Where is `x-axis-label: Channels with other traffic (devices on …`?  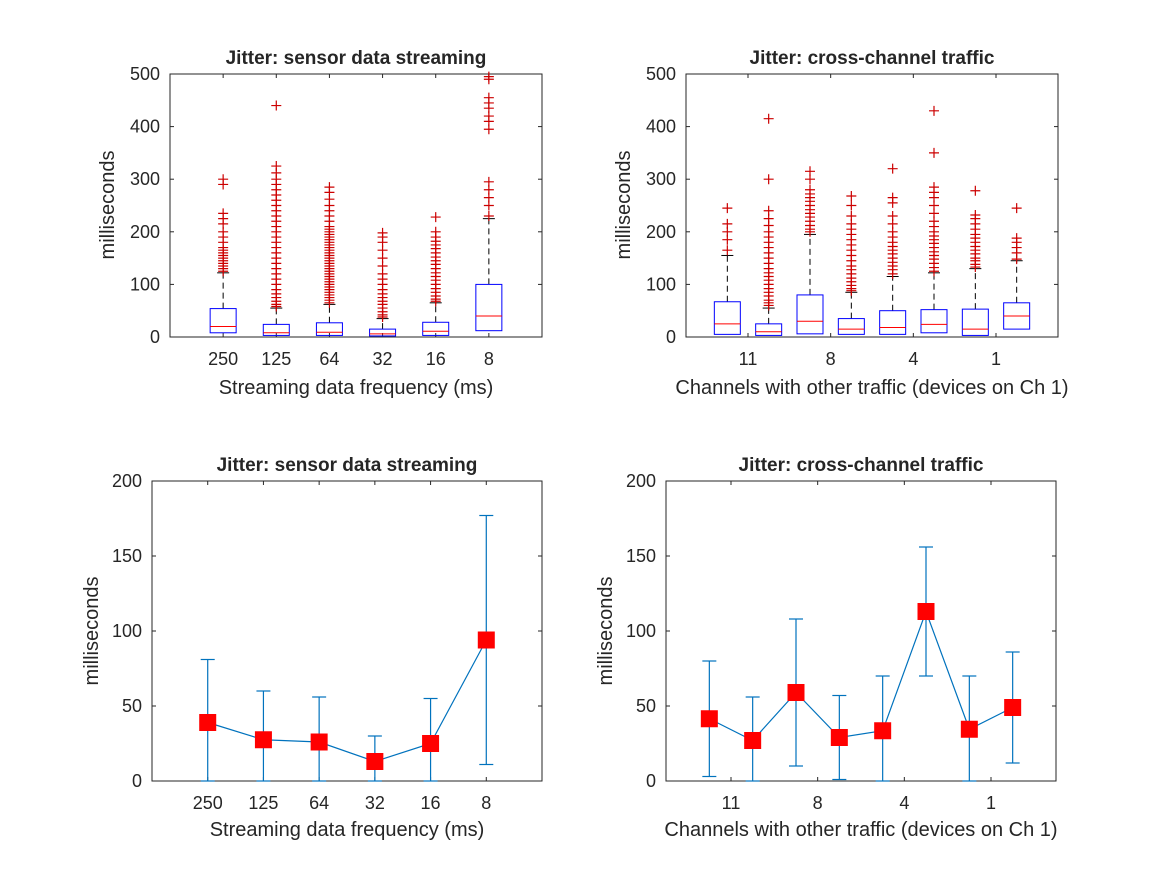 x-axis-label: Channels with other traffic (devices on … is located at coordinates (871, 388).